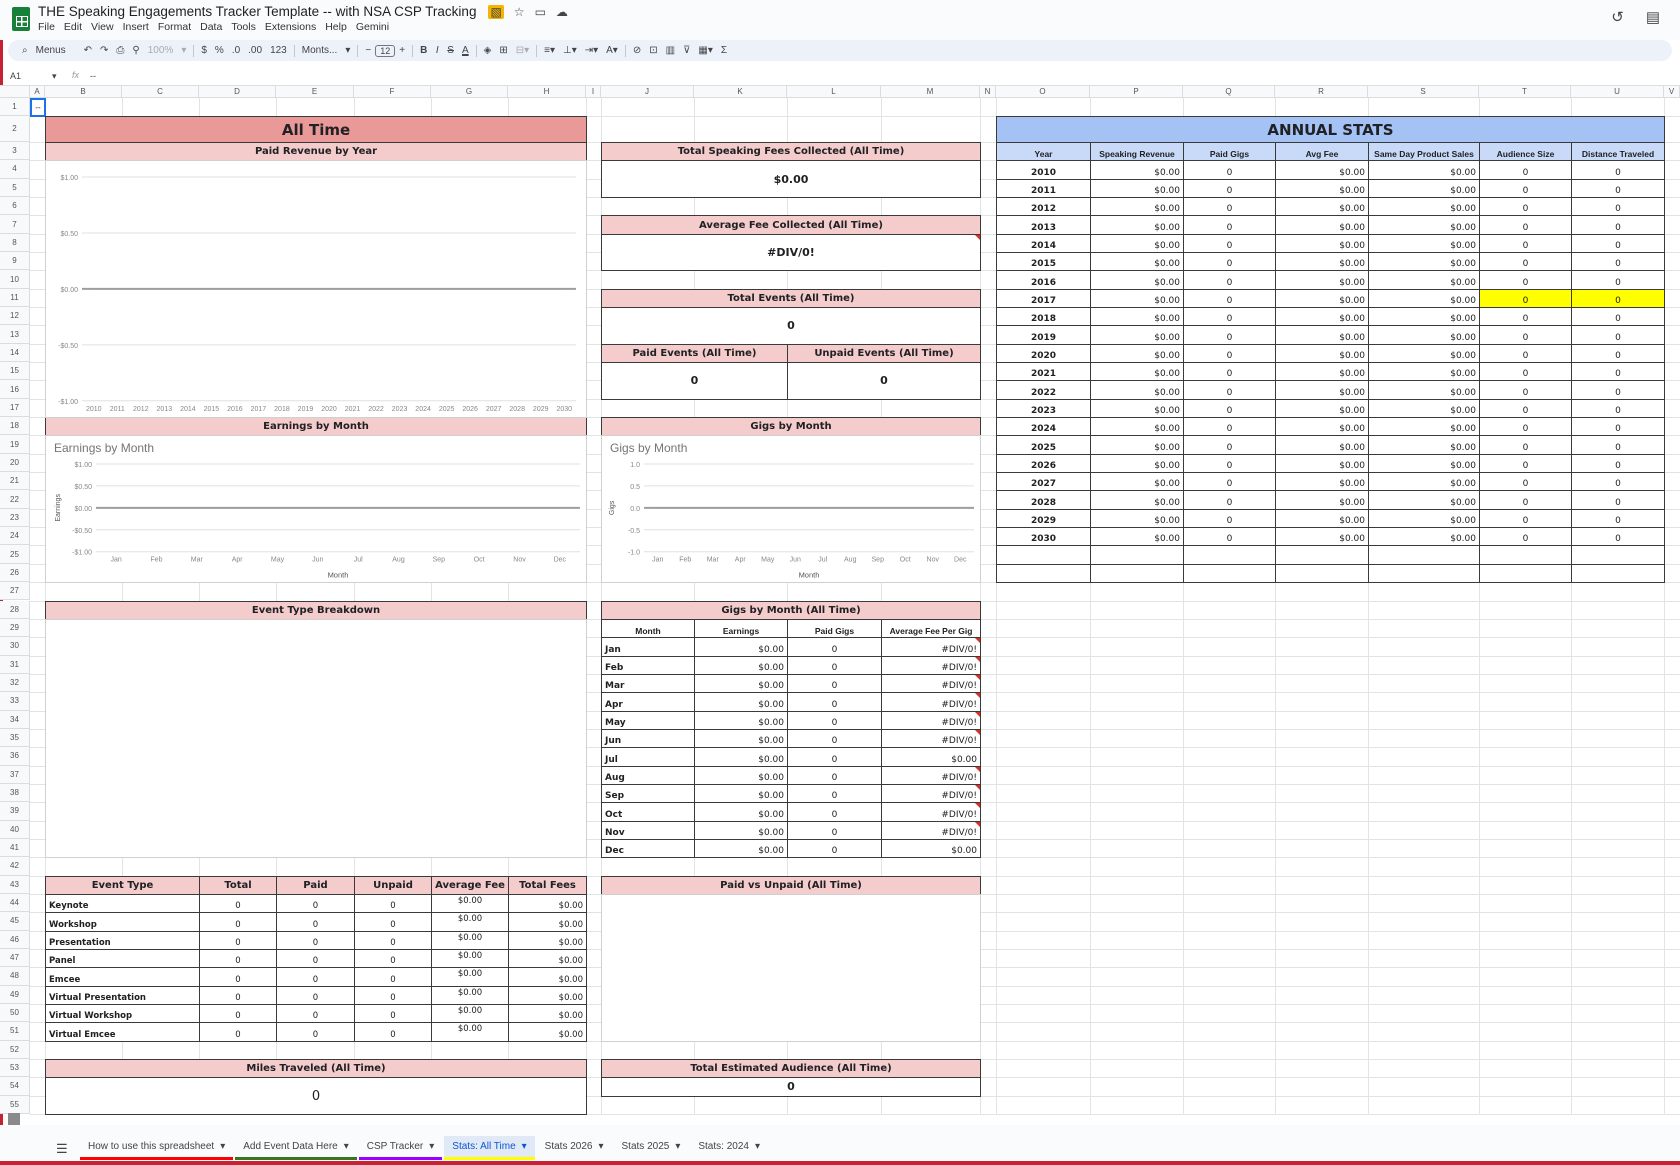  What do you see at coordinates (1043, 170) in the screenshot?
I see `annual-stats-cell: 2010` at bounding box center [1043, 170].